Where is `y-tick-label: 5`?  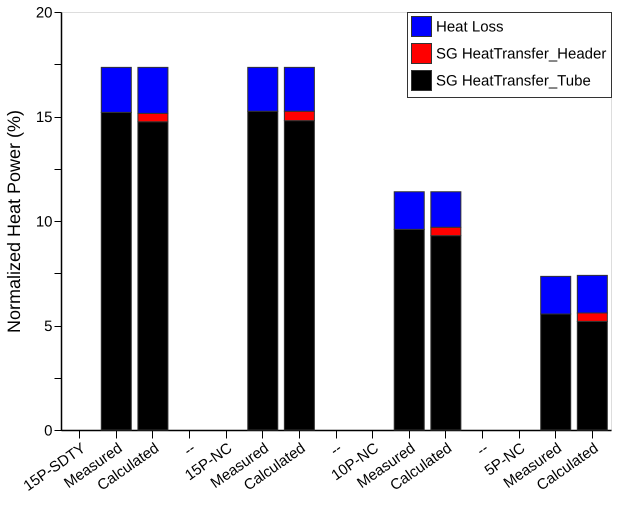 y-tick-label: 5 is located at coordinates (48, 326).